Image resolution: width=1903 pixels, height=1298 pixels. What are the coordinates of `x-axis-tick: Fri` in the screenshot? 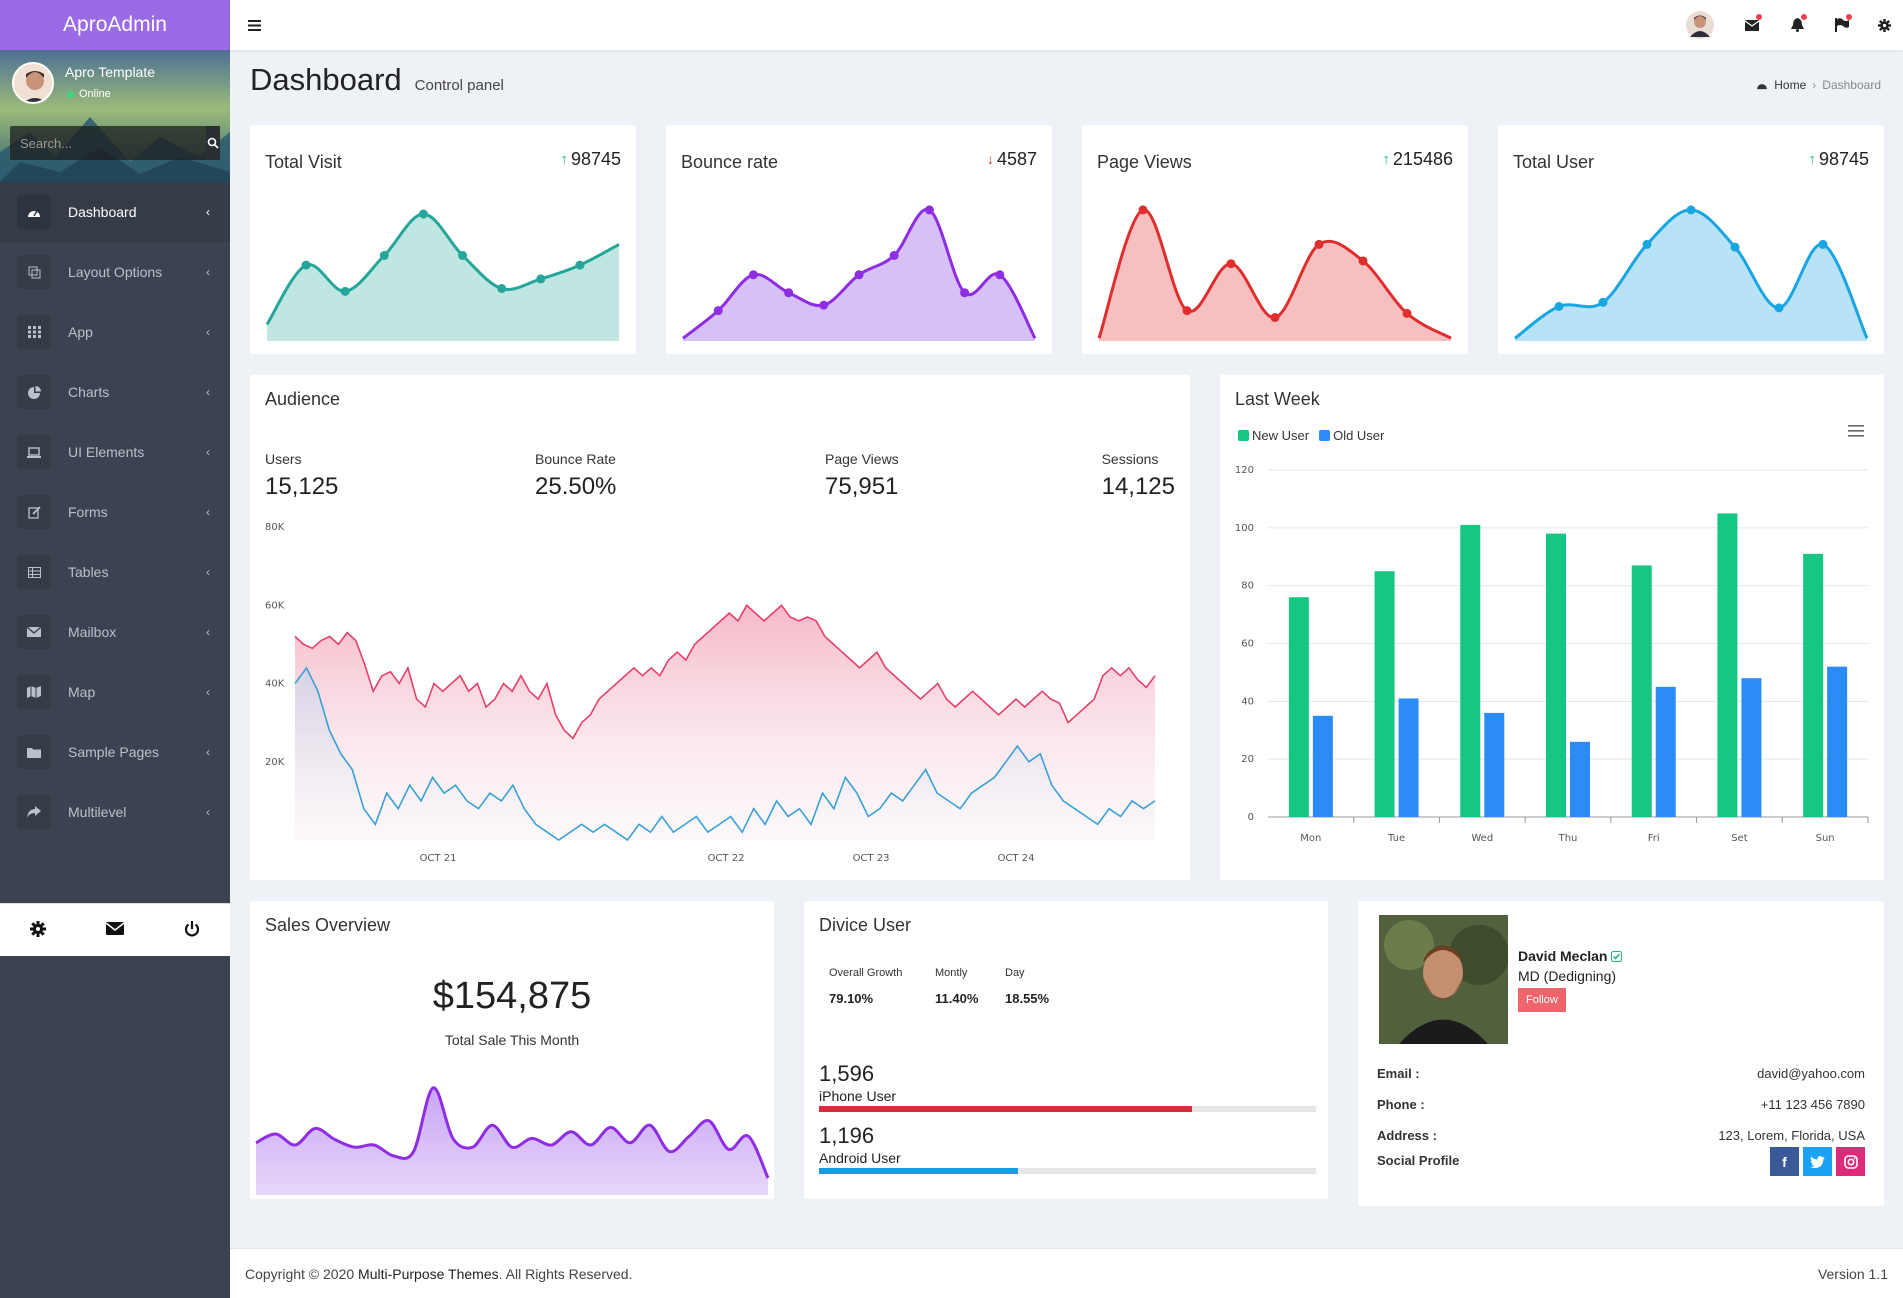 It's located at (1654, 838).